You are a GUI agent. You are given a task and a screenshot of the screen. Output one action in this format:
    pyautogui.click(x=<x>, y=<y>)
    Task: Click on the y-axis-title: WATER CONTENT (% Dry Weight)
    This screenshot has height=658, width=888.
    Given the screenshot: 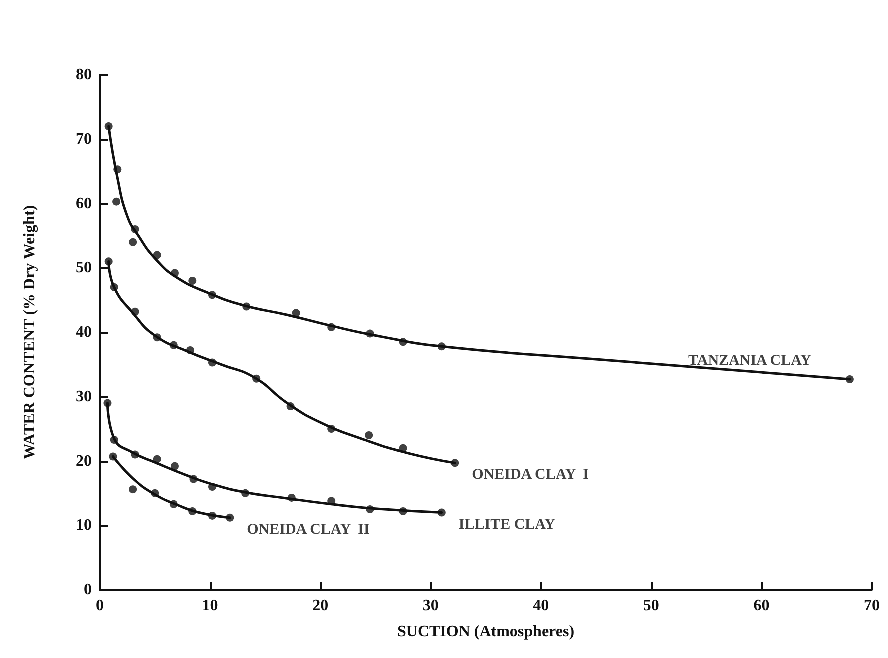 What is the action you would take?
    pyautogui.click(x=30, y=332)
    